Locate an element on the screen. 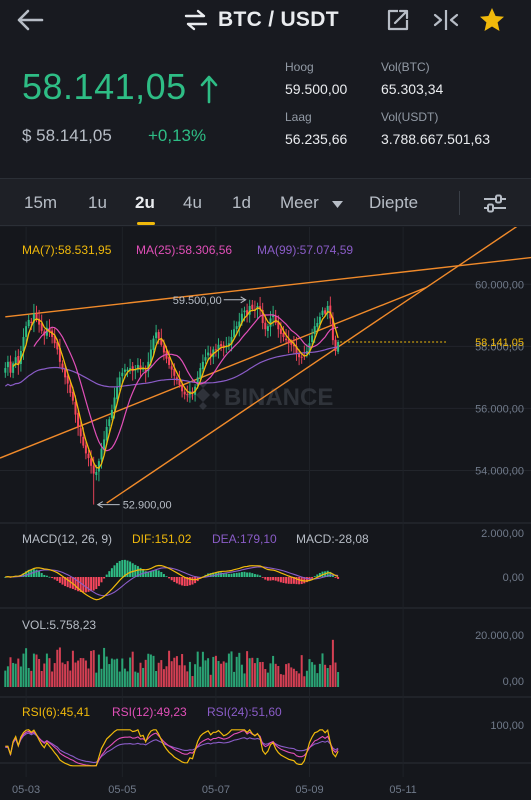 The height and width of the screenshot is (800, 531). macd-params-label: MACD(12, 26, 9) is located at coordinates (67, 539).